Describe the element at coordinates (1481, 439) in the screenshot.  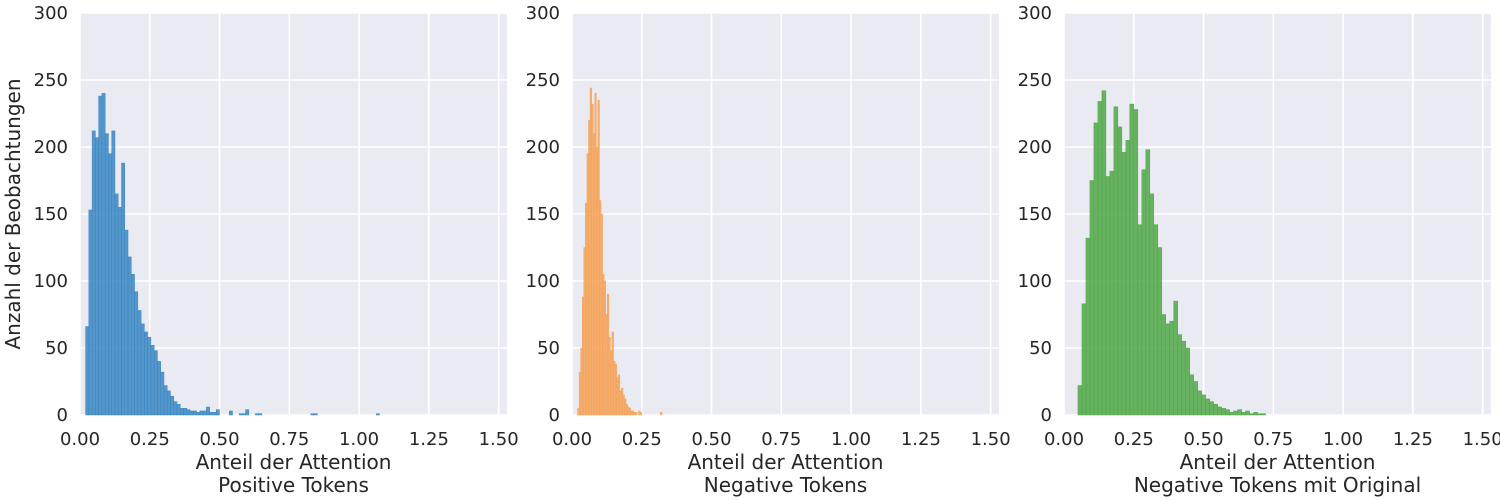
I see `x-tick-label: 1.50` at that location.